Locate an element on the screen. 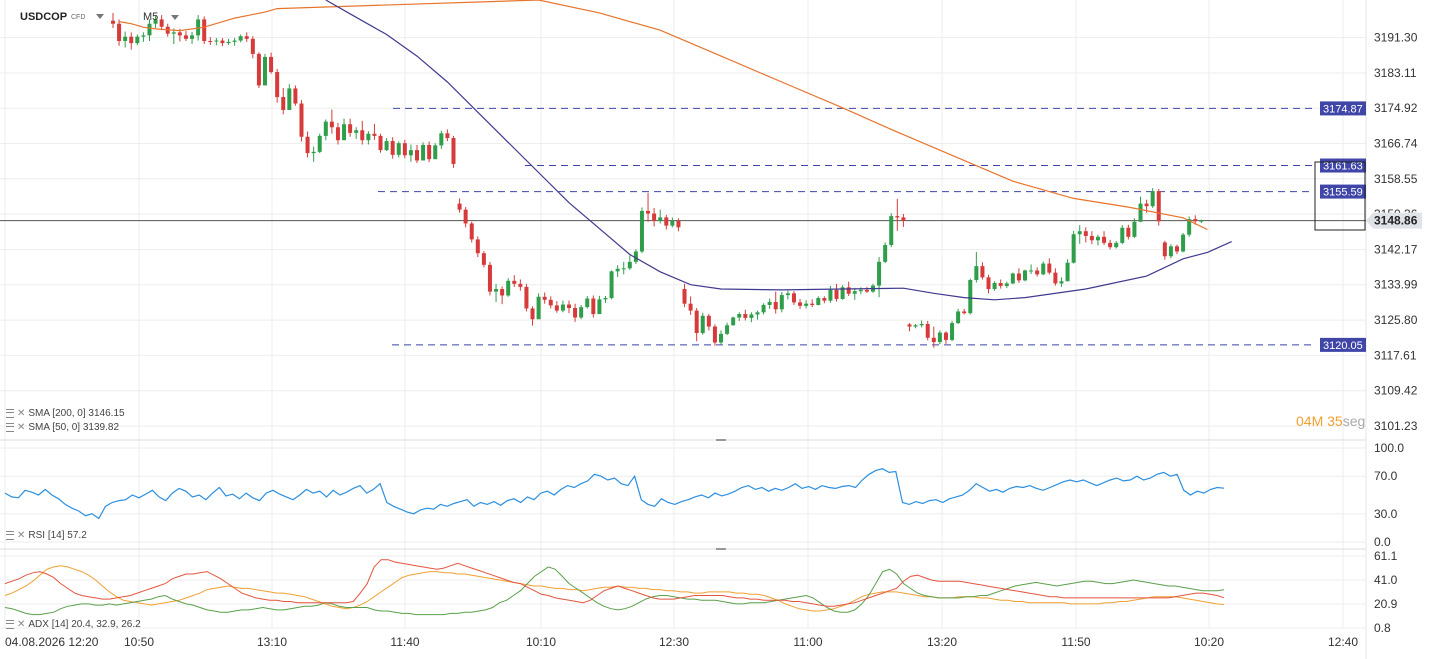  legend-adx-text: ADX [14] 20.4, 32.9, 26.2 is located at coordinates (84, 624).